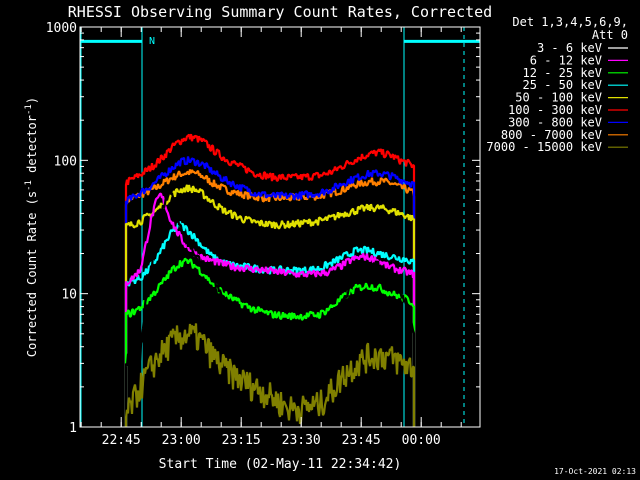 This screenshot has height=480, width=640. Describe the element at coordinates (361, 440) in the screenshot. I see `x-tick-label: 23:45` at that location.